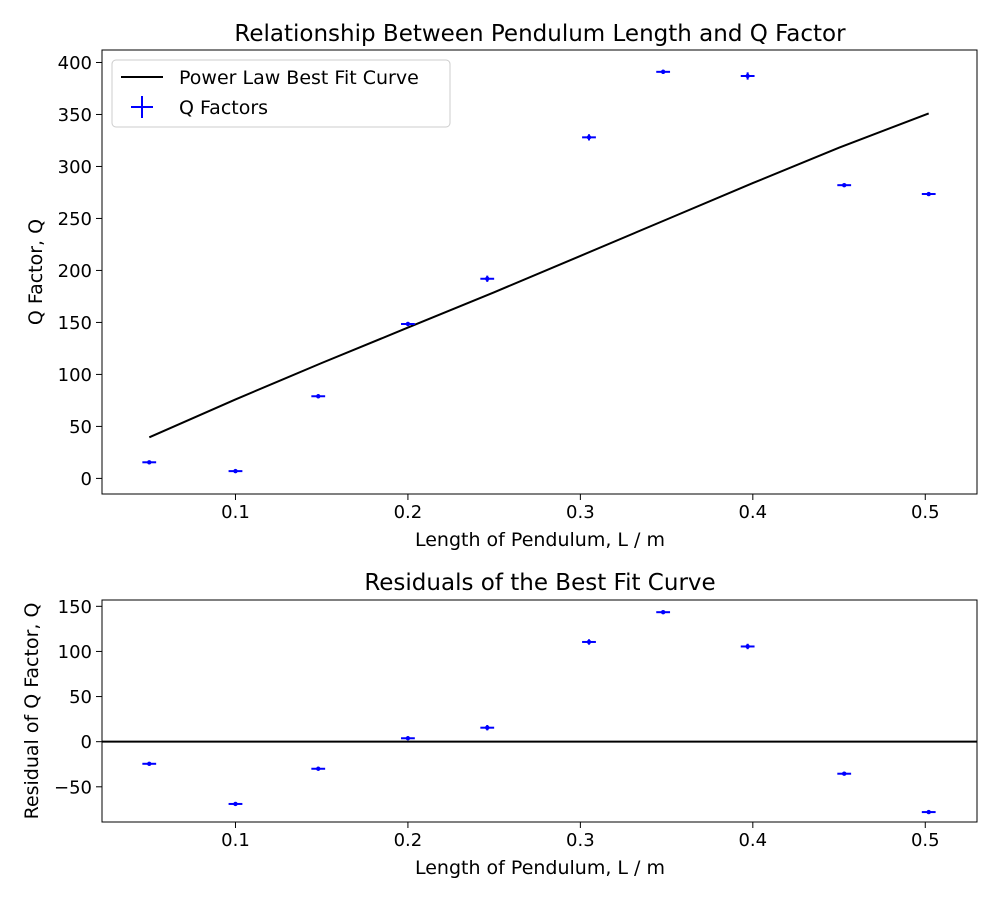 This screenshot has height=900, width=1000. Describe the element at coordinates (223, 108) in the screenshot. I see `legend-entry-q-factors: Q Factors` at that location.